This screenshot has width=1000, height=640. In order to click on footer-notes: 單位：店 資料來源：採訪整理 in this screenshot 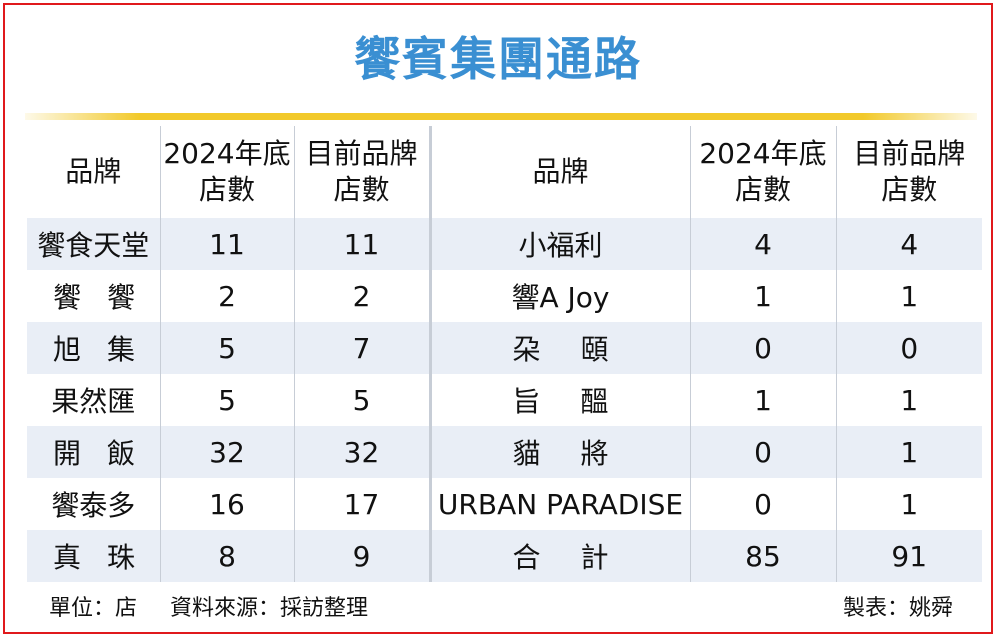, I will do `click(221, 606)`.